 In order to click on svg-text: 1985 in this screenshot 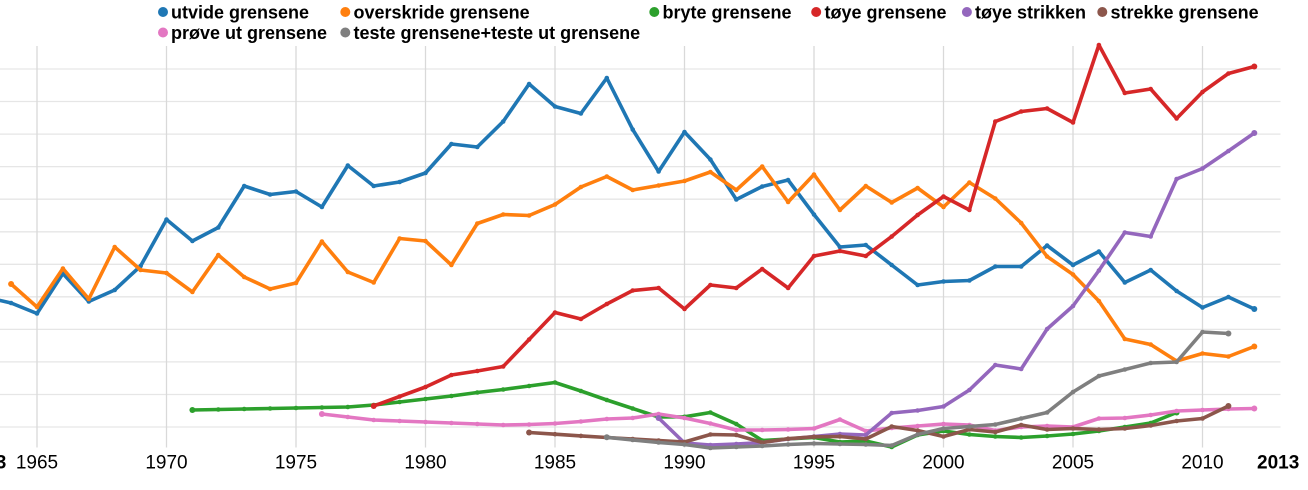, I will do `click(555, 463)`.